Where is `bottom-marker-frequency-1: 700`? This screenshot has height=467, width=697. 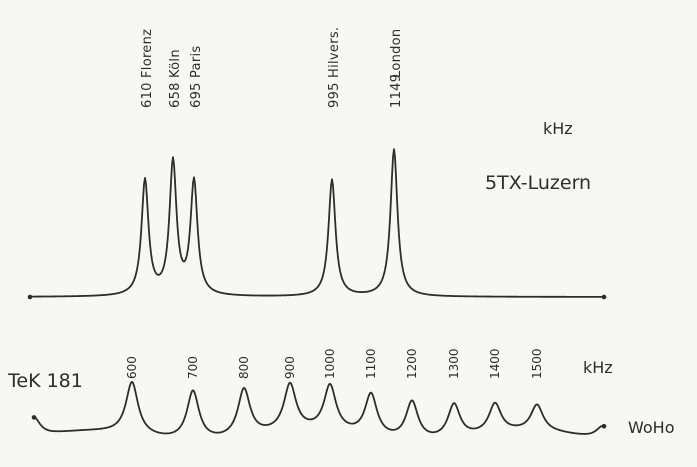
bottom-marker-frequency-1: 700 is located at coordinates (193, 367).